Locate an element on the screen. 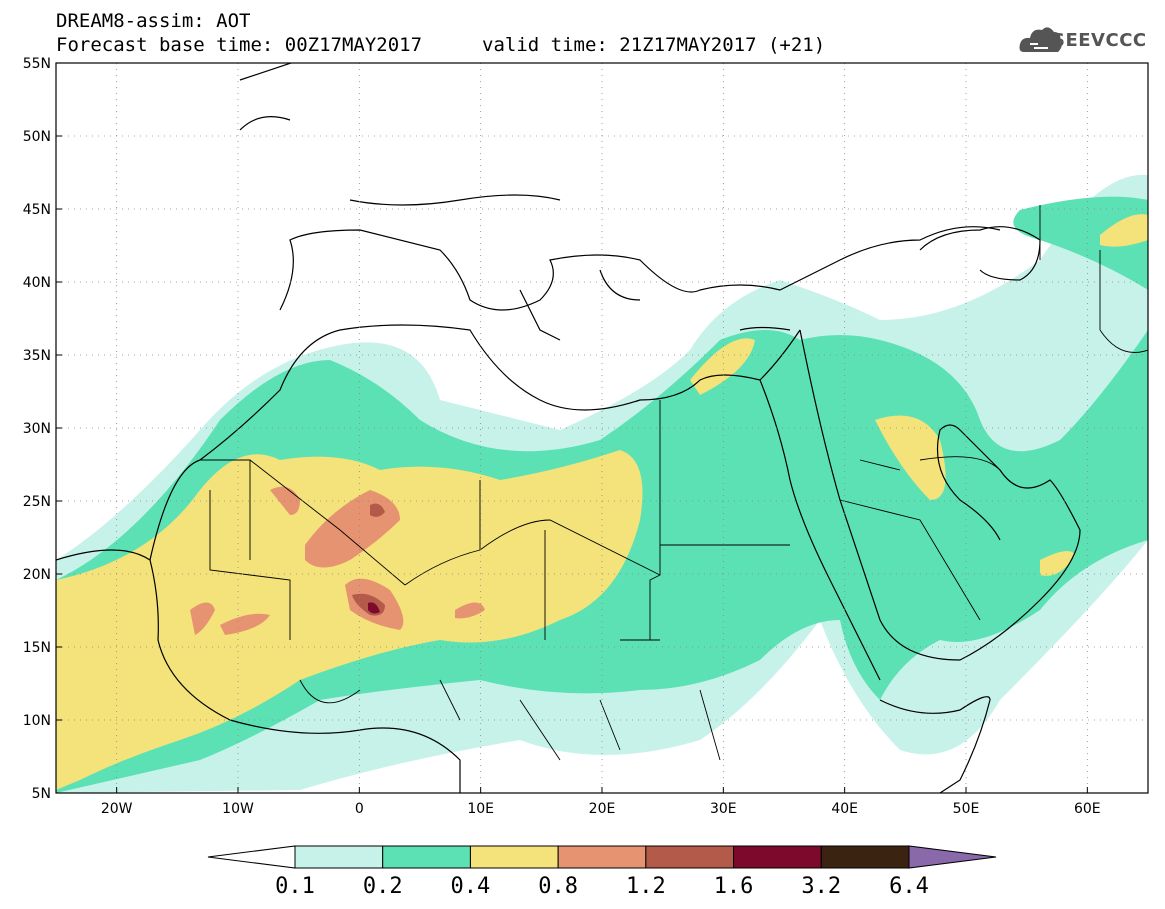 The image size is (1165, 909). lat-label: 10N is located at coordinates (37, 721).